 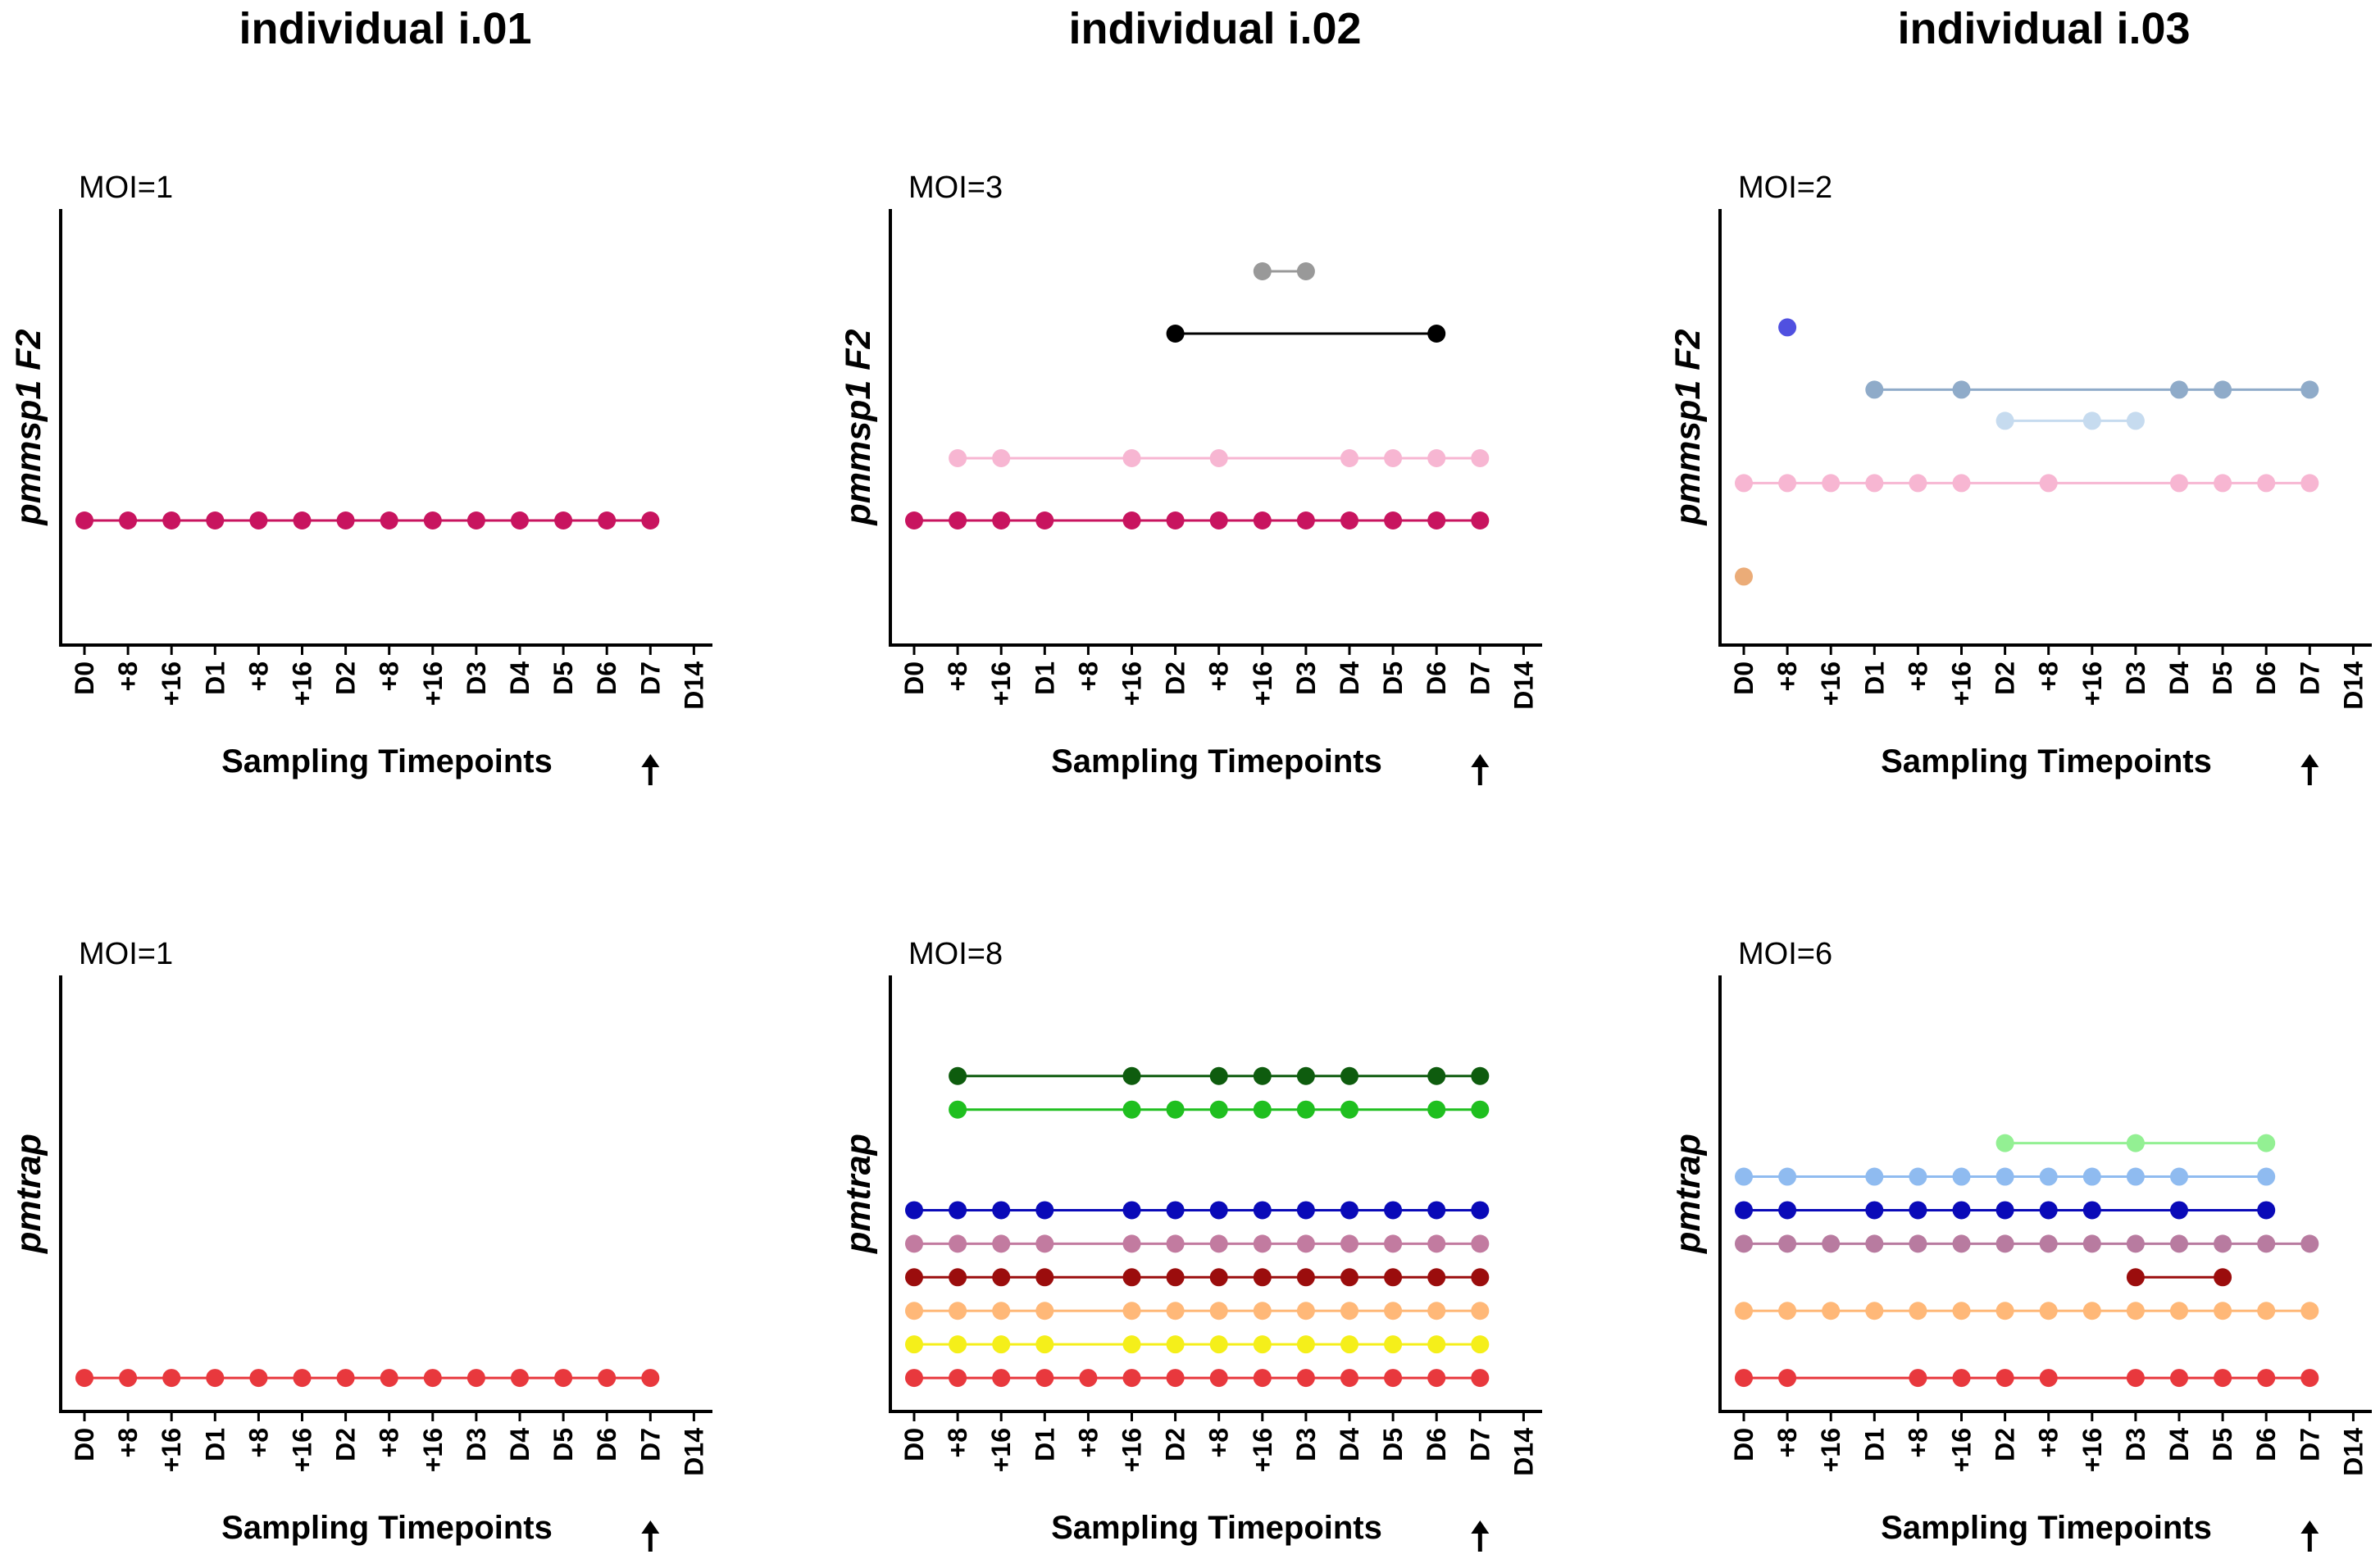 What do you see at coordinates (1688, 1194) in the screenshot?
I see `y-axis-label: pmtrap` at bounding box center [1688, 1194].